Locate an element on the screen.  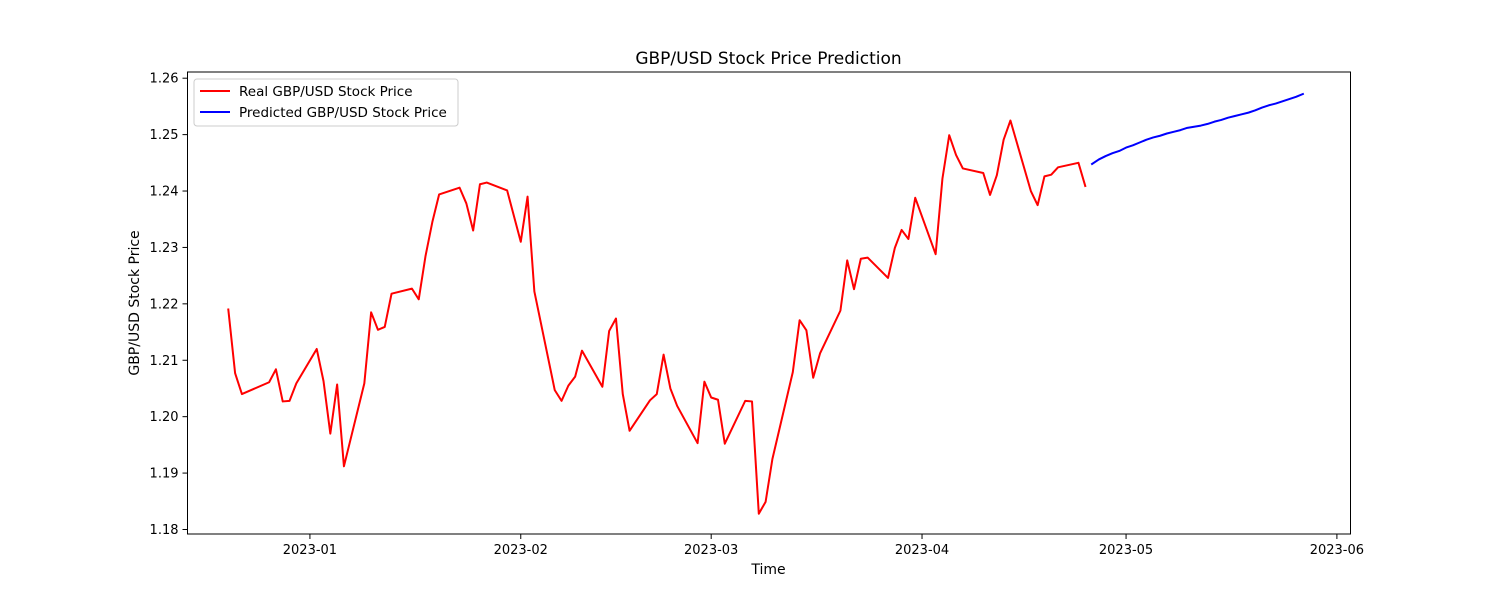
legend-frame is located at coordinates (326, 102).